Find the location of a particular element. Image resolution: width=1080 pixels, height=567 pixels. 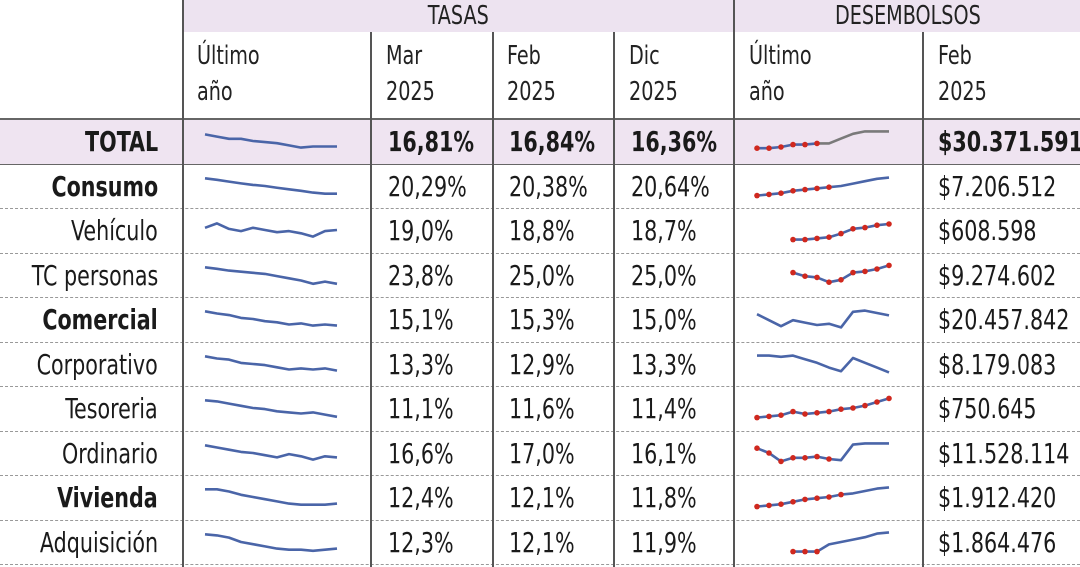

row-label: Comercial is located at coordinates (100, 319).